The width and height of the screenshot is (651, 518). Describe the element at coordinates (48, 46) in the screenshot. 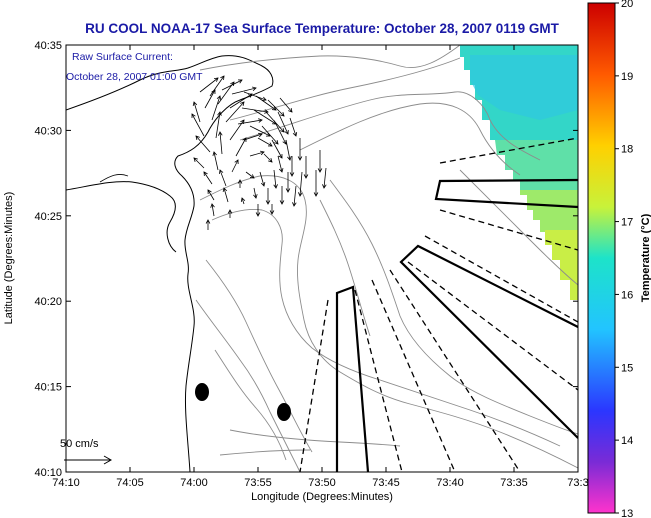

I see `y-tick-label: 40:35` at that location.